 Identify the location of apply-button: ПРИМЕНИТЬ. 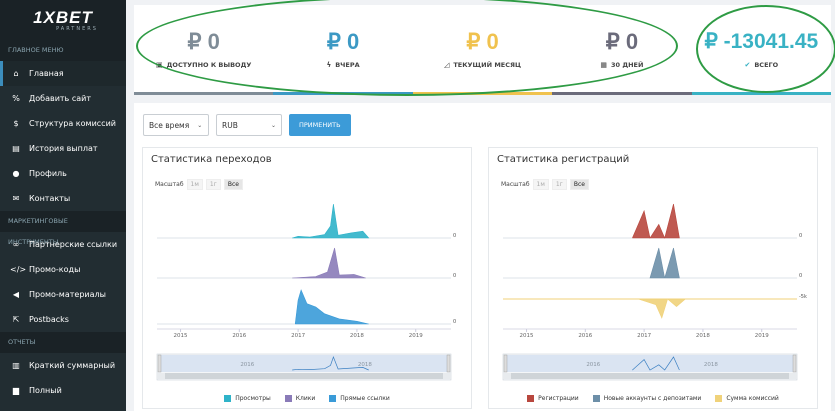
(320, 125).